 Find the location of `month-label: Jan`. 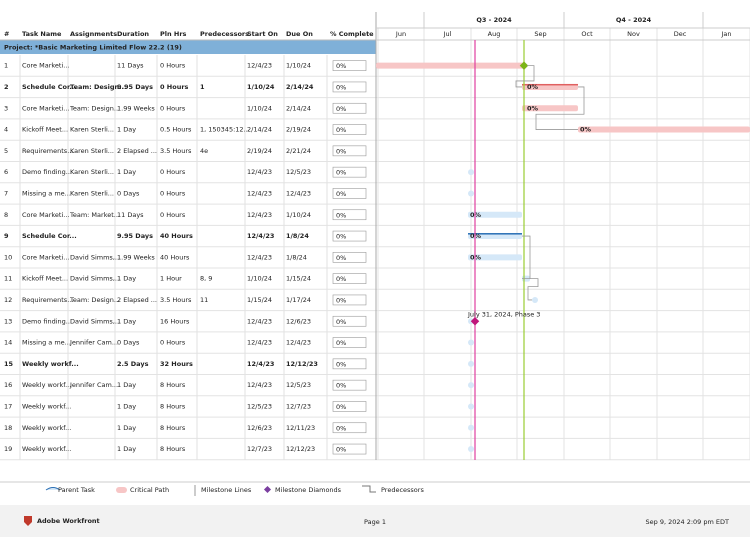

month-label: Jan is located at coordinates (725, 34).